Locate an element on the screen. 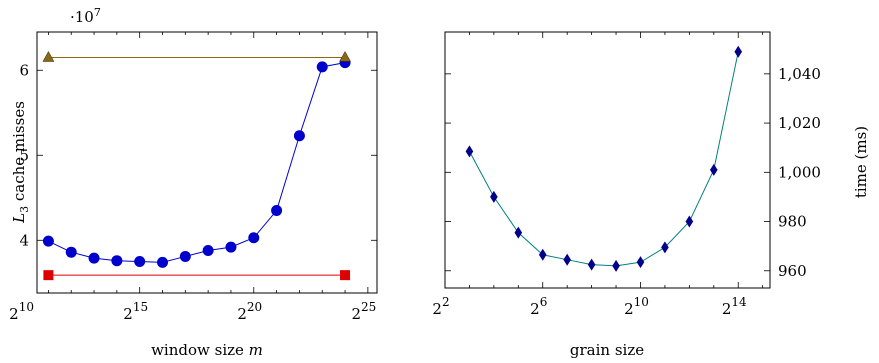 The height and width of the screenshot is (363, 879). right-y-tick-label: 980 is located at coordinates (792, 222).